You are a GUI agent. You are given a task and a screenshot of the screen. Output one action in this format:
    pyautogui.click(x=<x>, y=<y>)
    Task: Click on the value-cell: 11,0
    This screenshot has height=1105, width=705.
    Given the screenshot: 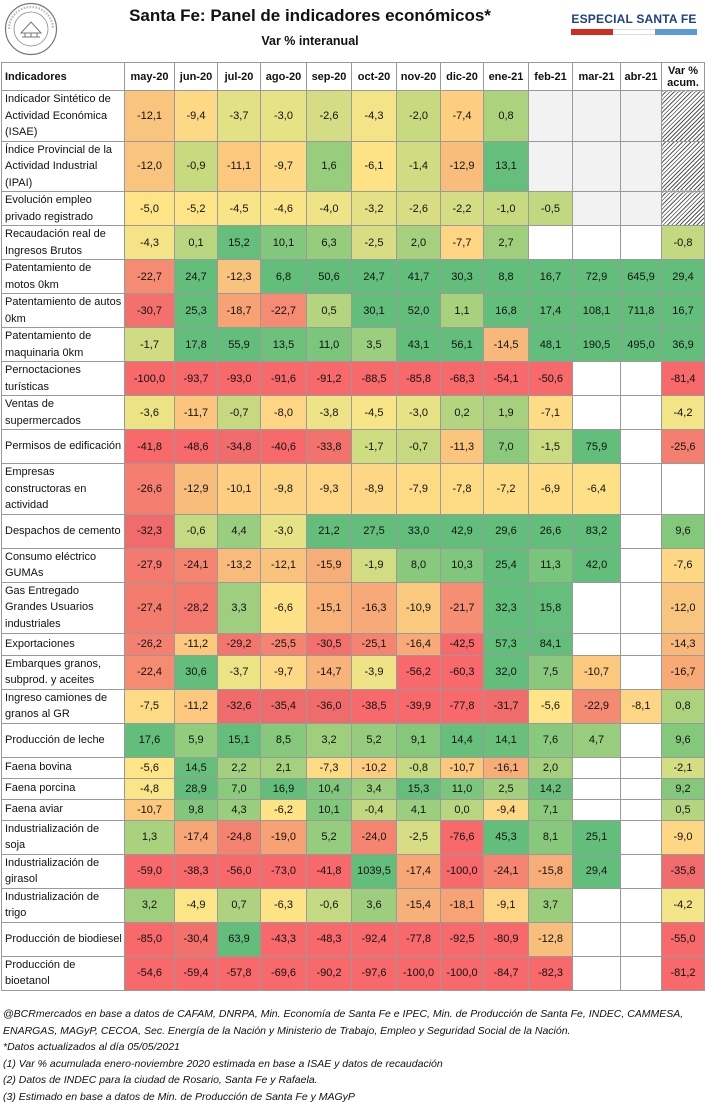 What is the action you would take?
    pyautogui.click(x=462, y=788)
    